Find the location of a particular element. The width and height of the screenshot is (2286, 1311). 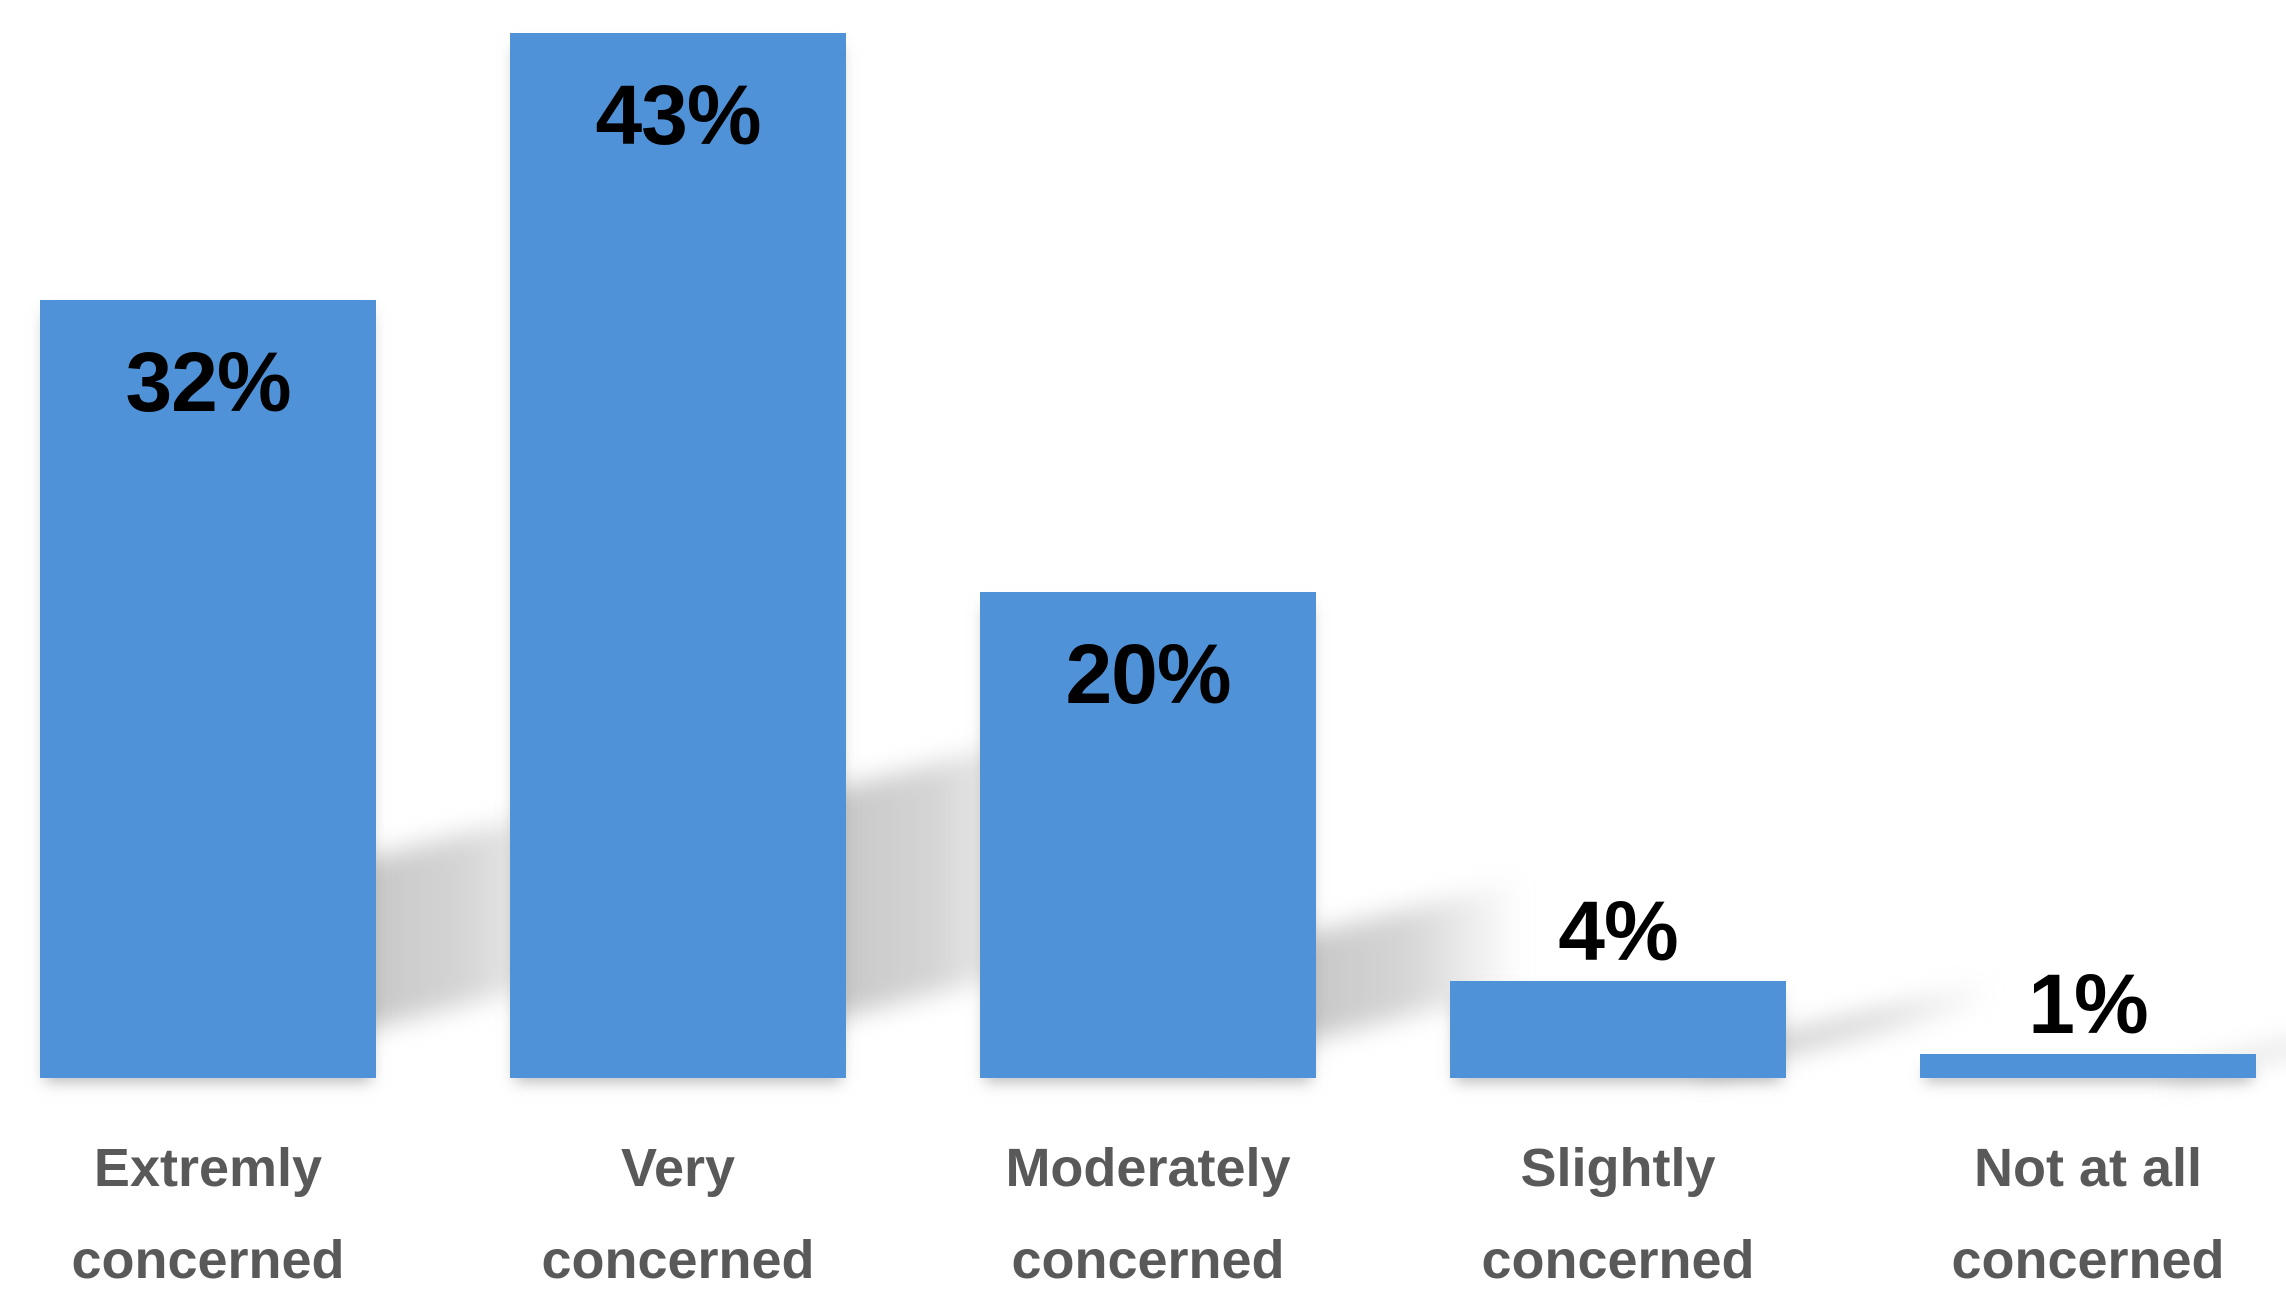

bar-value-label: 1% is located at coordinates (2088, 1004).